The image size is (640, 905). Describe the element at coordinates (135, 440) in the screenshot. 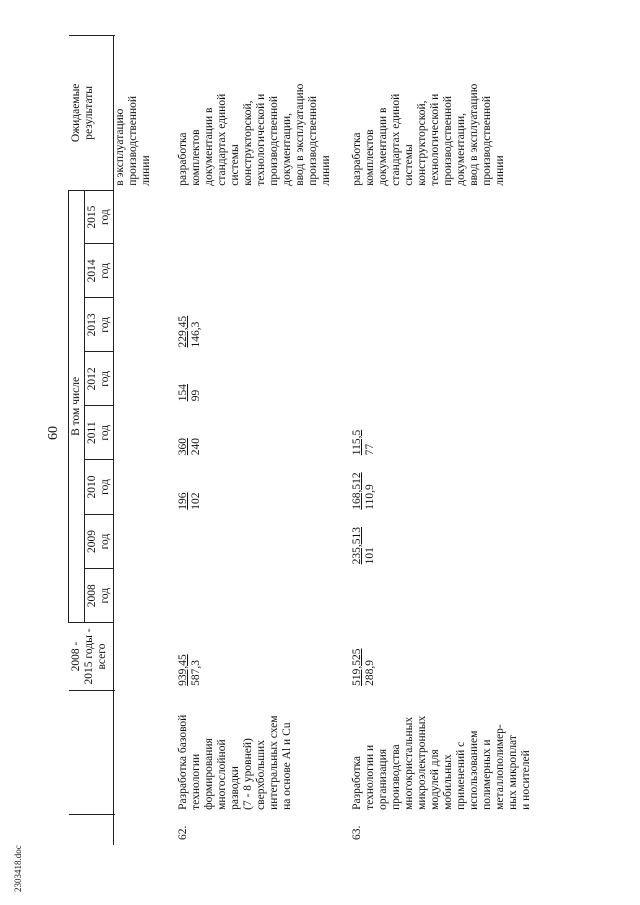

I see `continuation-row: в эксплуатацию производственной линии` at that location.